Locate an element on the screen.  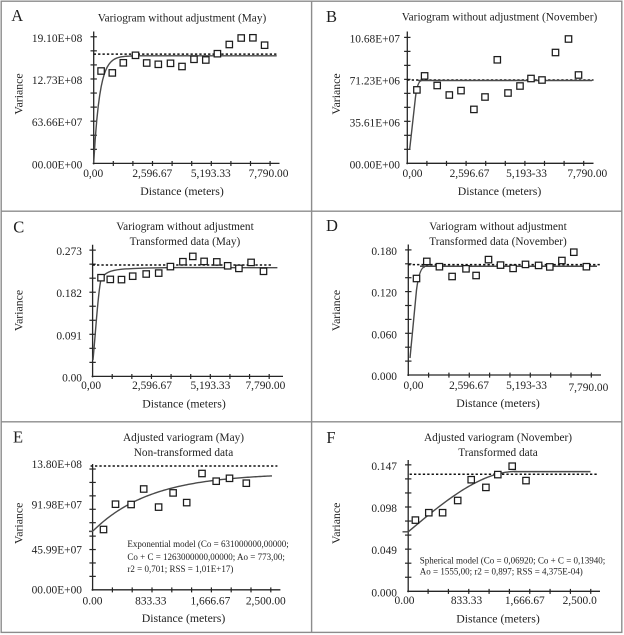
svg-text: 2,500.0 is located at coordinates (580, 601).